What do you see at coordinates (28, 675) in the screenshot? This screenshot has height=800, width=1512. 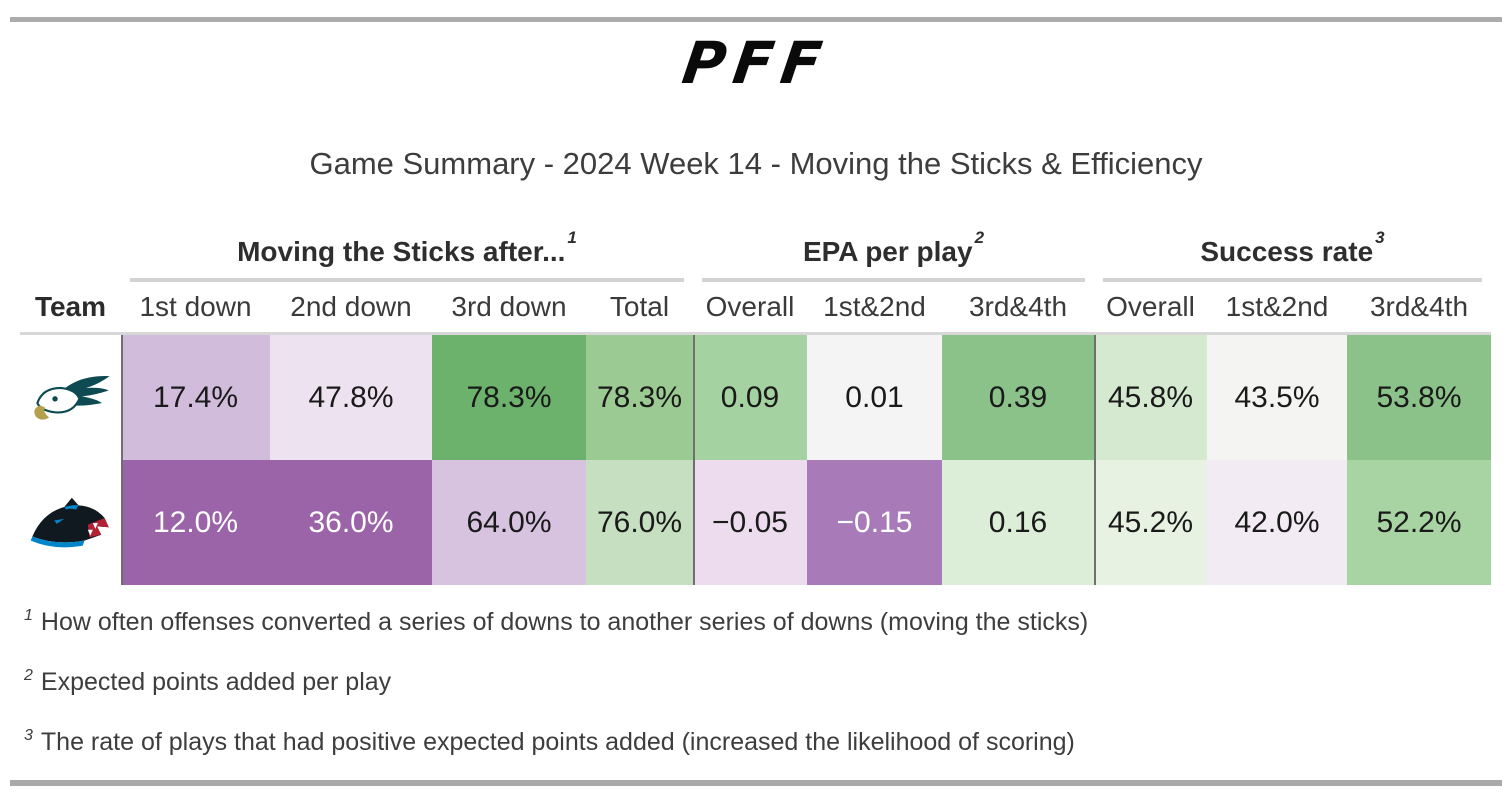 I see `footnote-2-marker: 2` at bounding box center [28, 675].